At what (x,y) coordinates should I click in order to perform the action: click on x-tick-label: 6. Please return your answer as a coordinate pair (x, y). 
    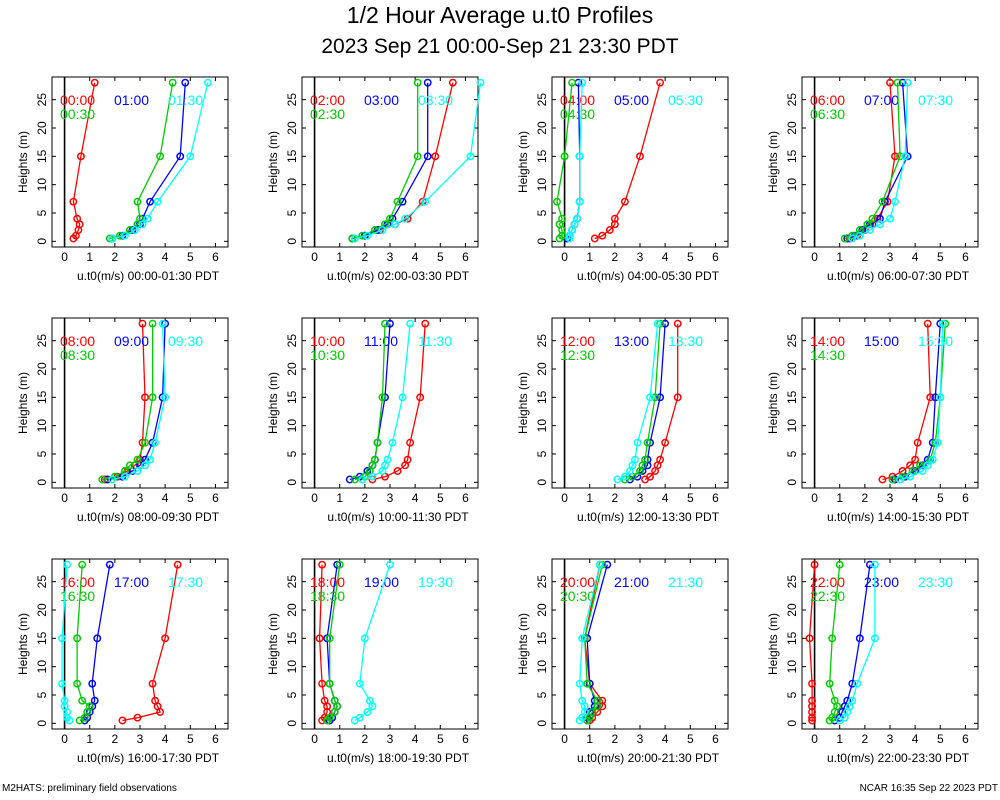
    Looking at the image, I should click on (715, 739).